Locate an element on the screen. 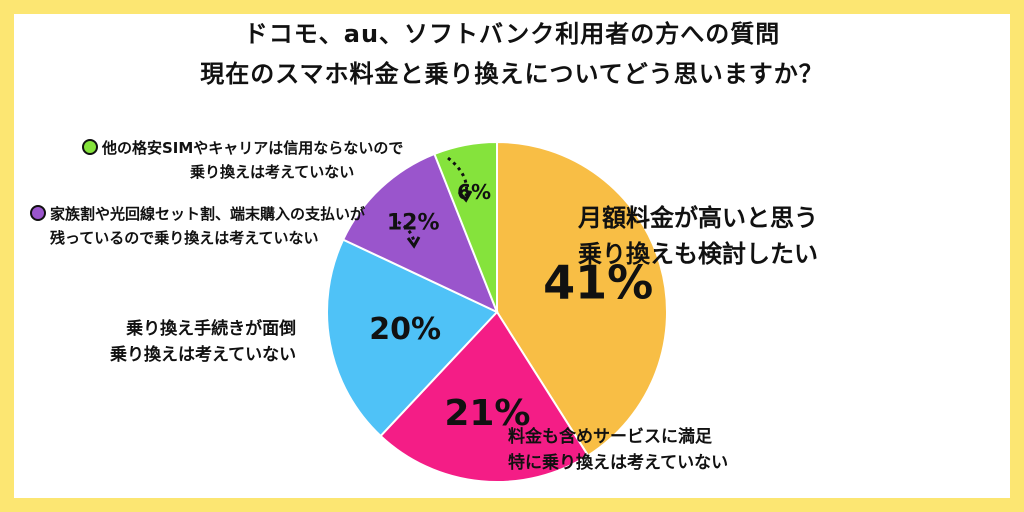  pie-slice-discount is located at coordinates (420, 233).